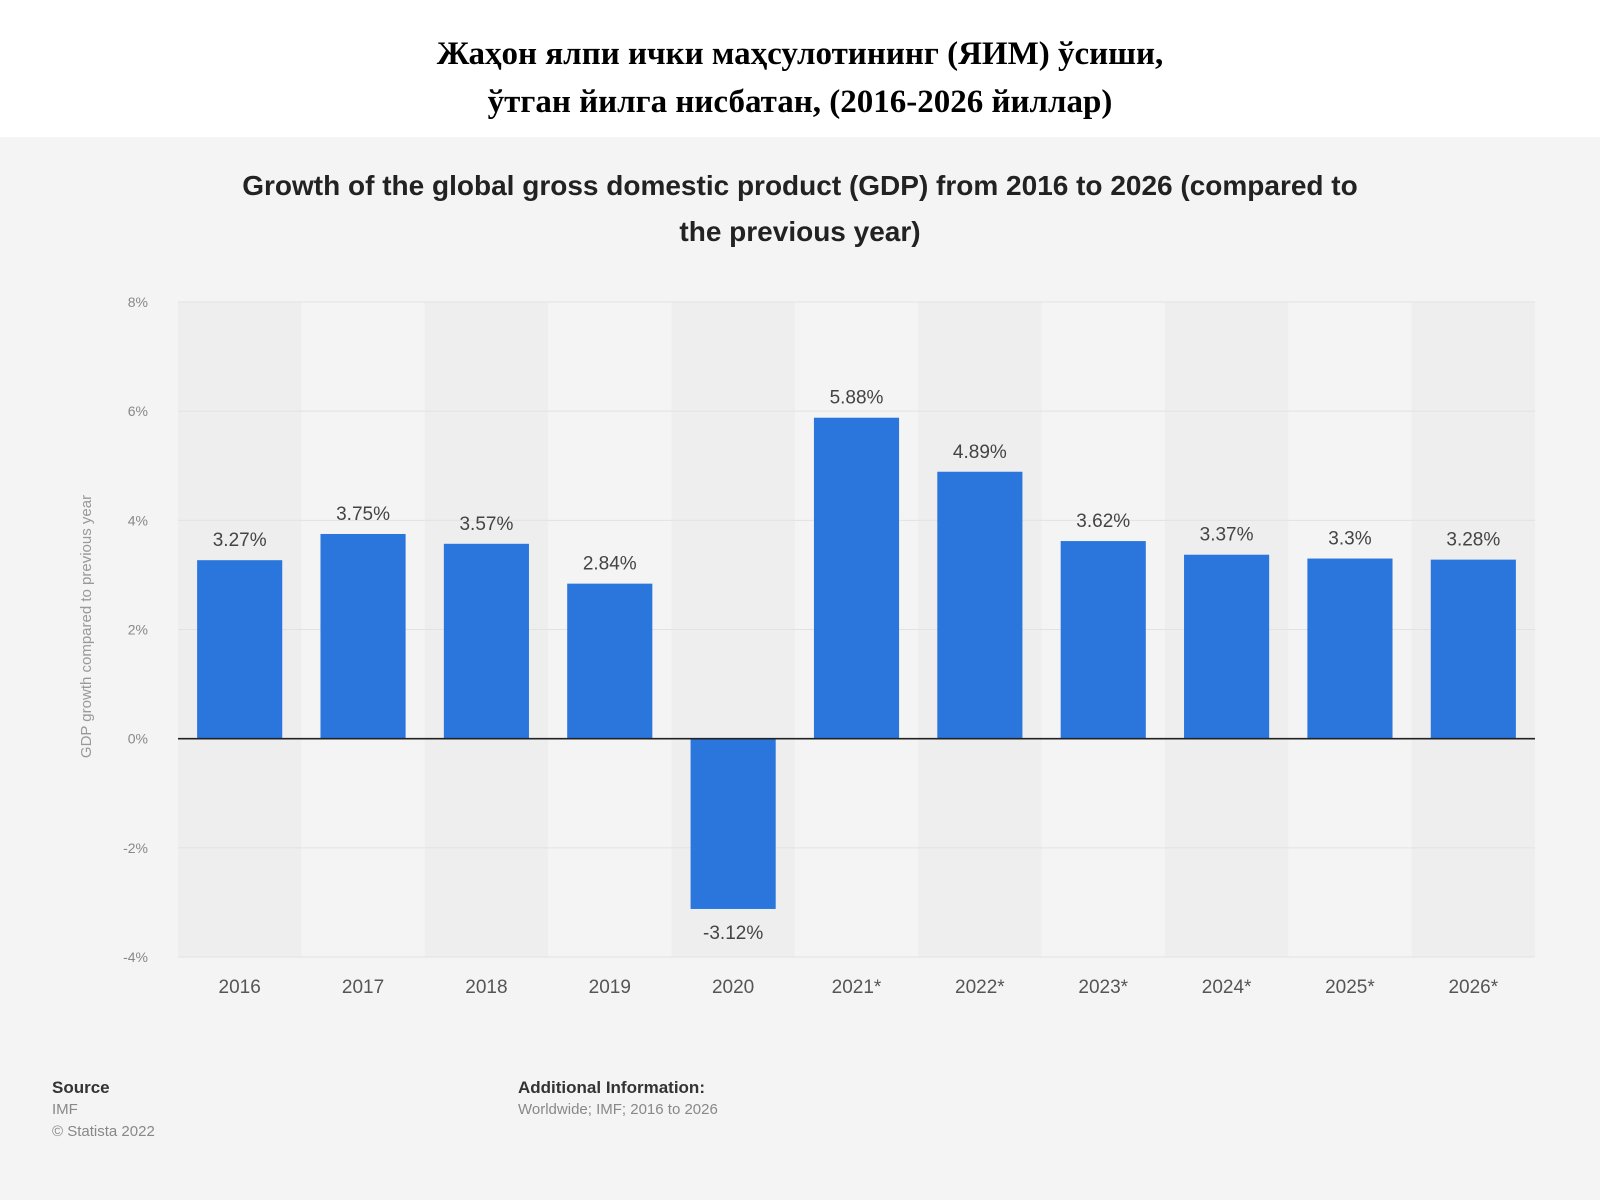 This screenshot has width=1600, height=1200. What do you see at coordinates (138, 520) in the screenshot?
I see `y-tick-label: 4%` at bounding box center [138, 520].